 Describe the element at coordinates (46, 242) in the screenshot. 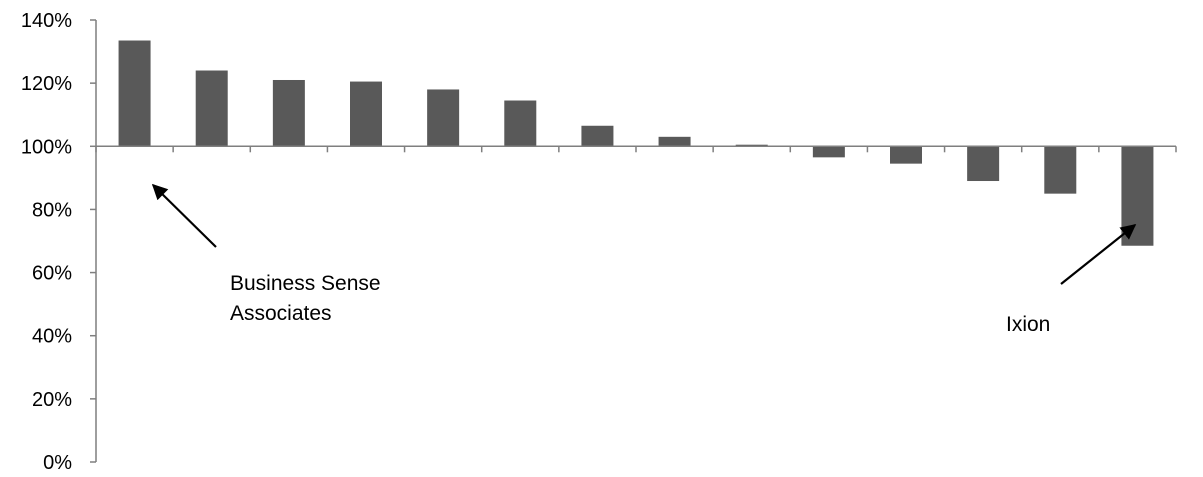

I see `tick-labels-layer: 0% 20% 40% 60% 80% 100% 120% 140%` at that location.